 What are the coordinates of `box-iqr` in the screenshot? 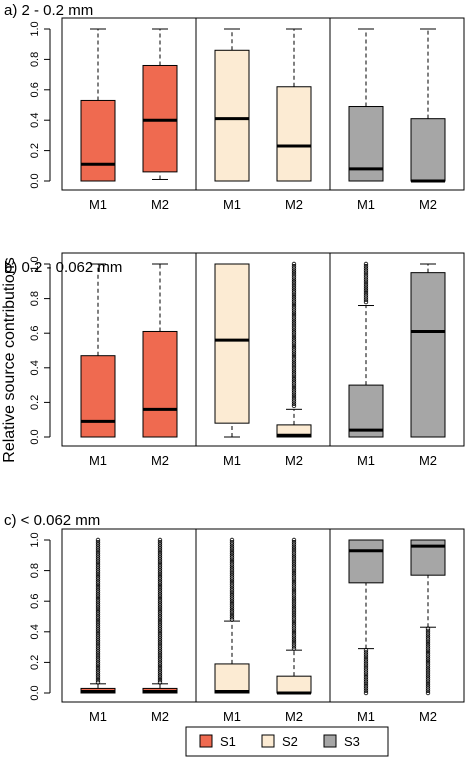 It's located at (160, 384).